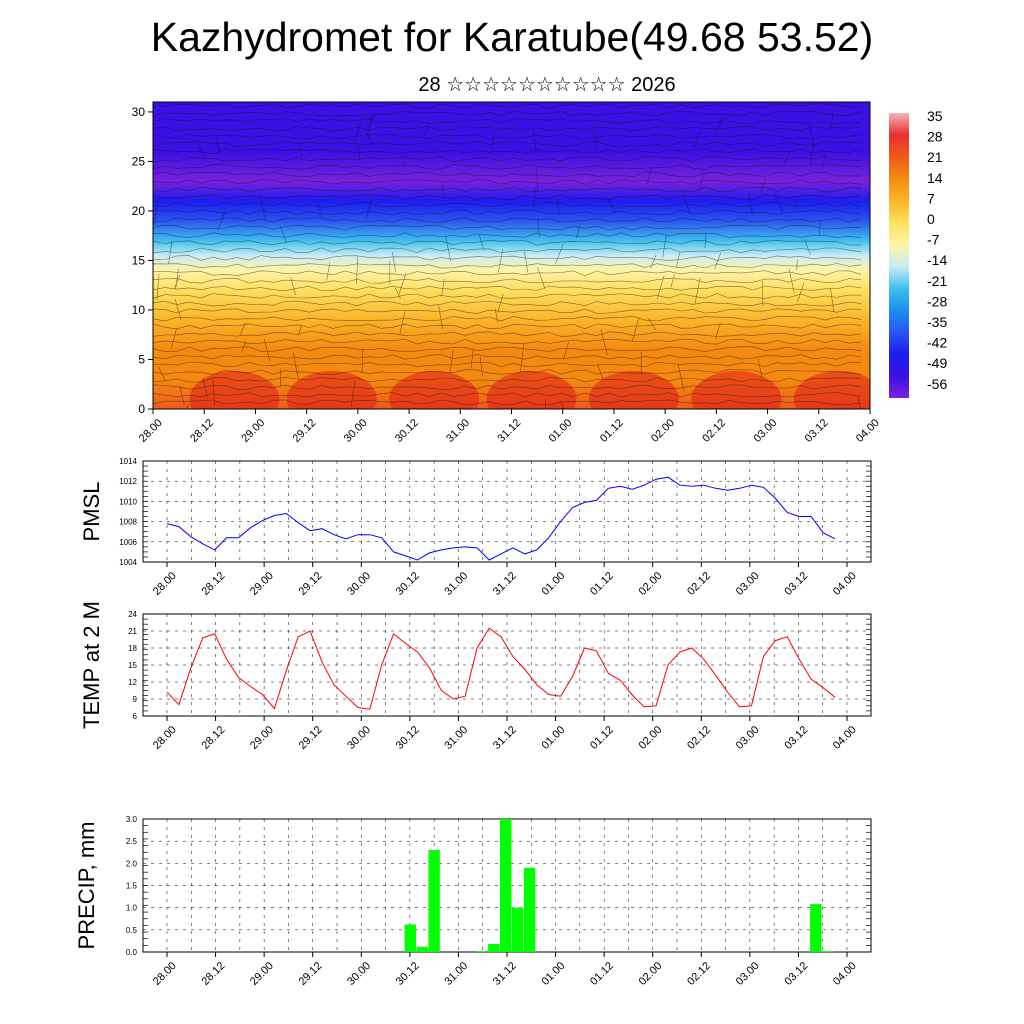 The image size is (1024, 1024). What do you see at coordinates (931, 219) in the screenshot?
I see `colorbar-label: 0` at bounding box center [931, 219].